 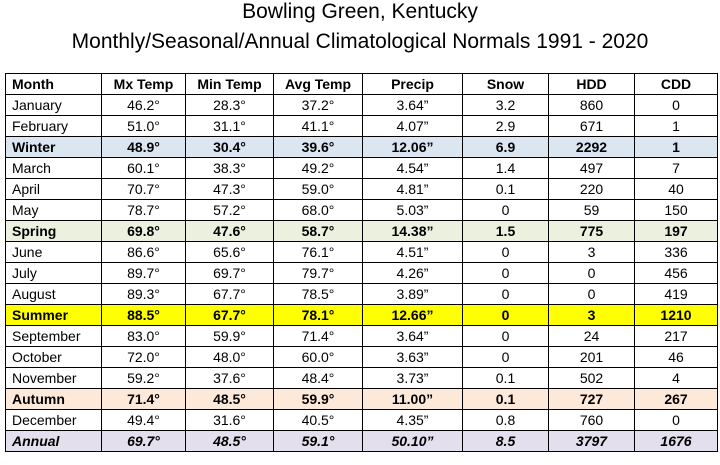 What do you see at coordinates (361, 210) in the screenshot?
I see `table-row: May 78.7° 57.2° 68.0° 5.03” 0 59 150` at bounding box center [361, 210].